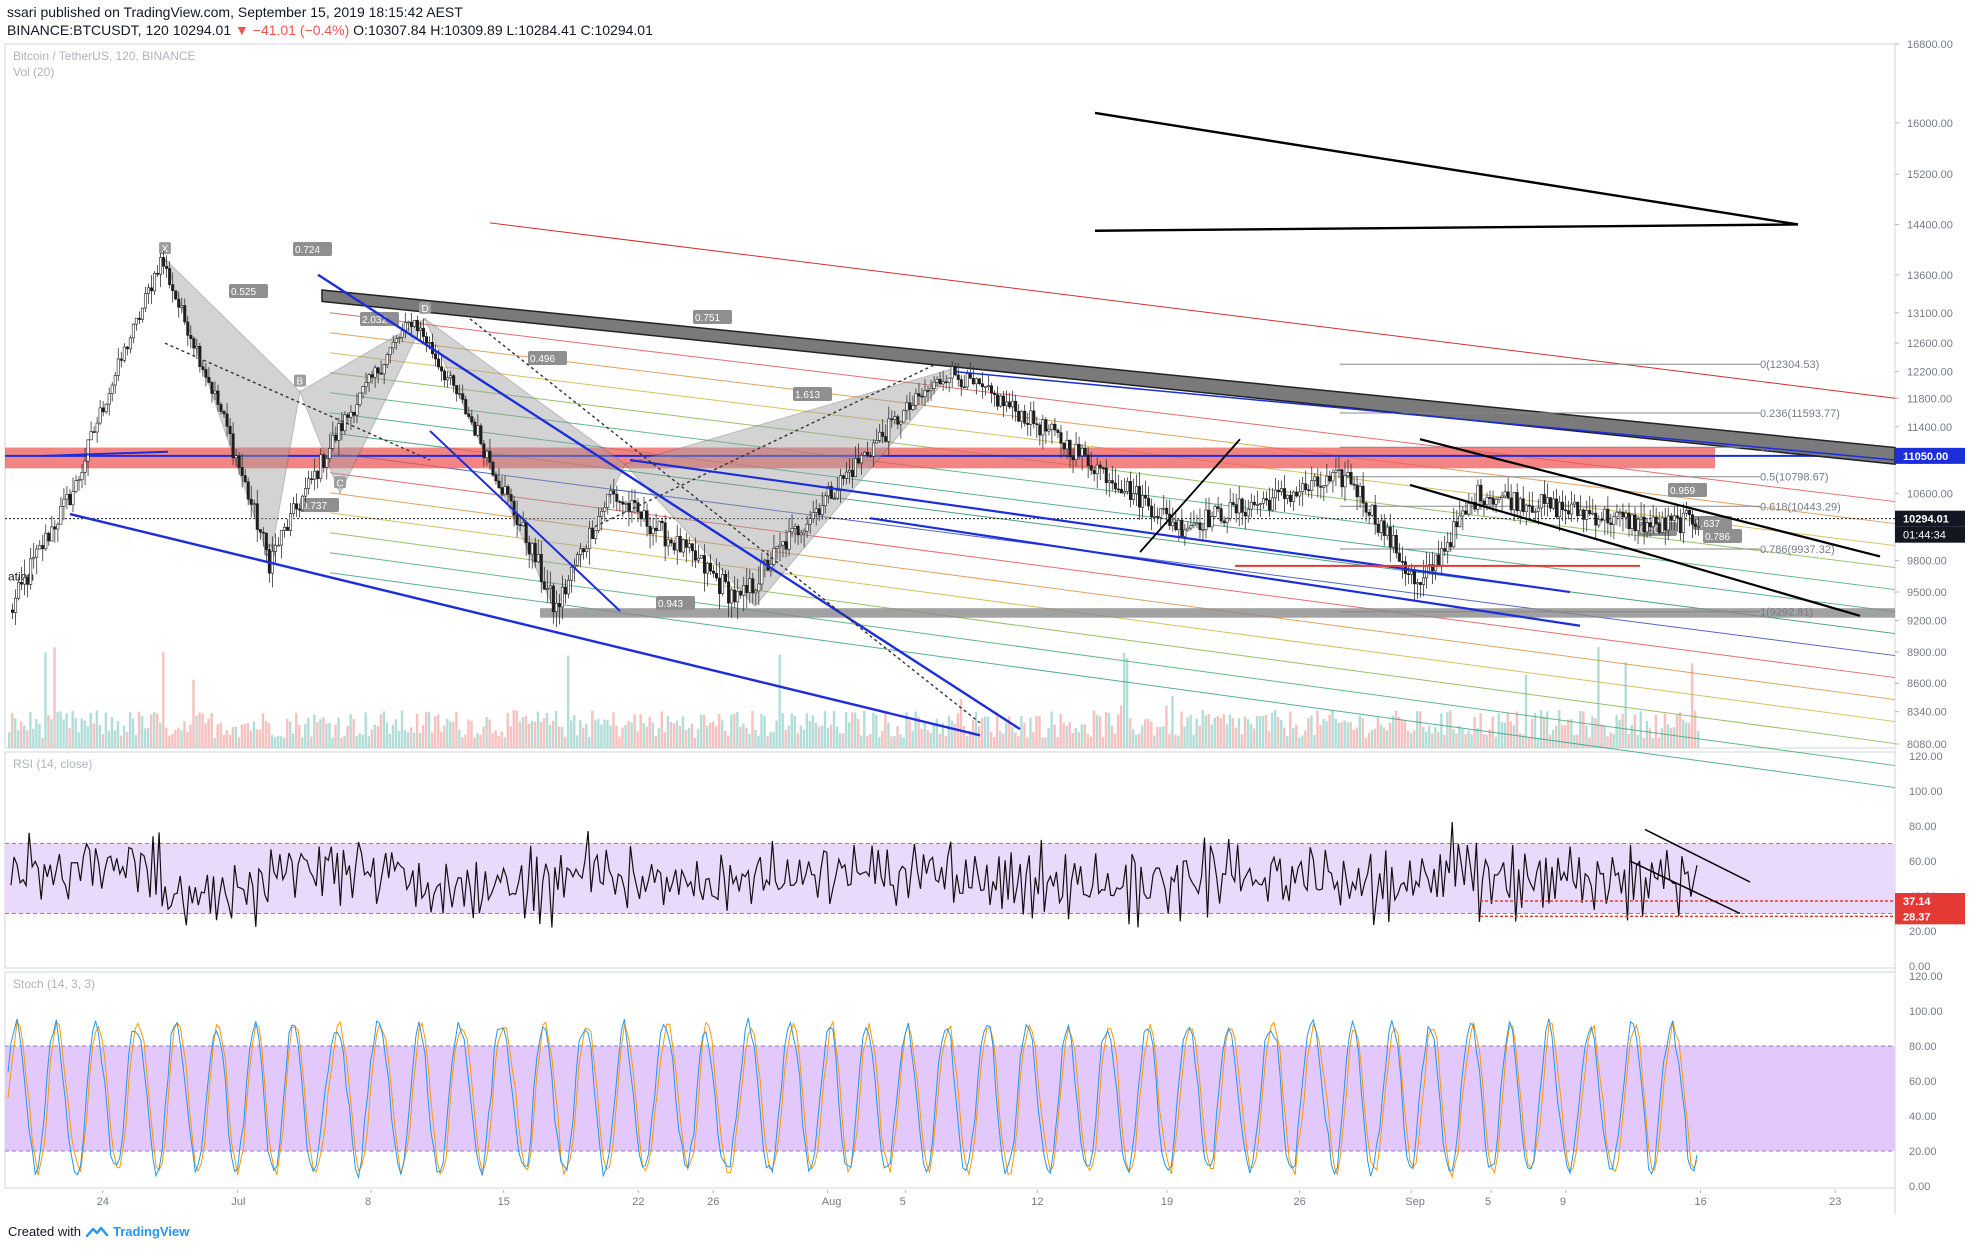  Describe the element at coordinates (202, 30) in the screenshot. I see `last-price: 10294.01` at that location.